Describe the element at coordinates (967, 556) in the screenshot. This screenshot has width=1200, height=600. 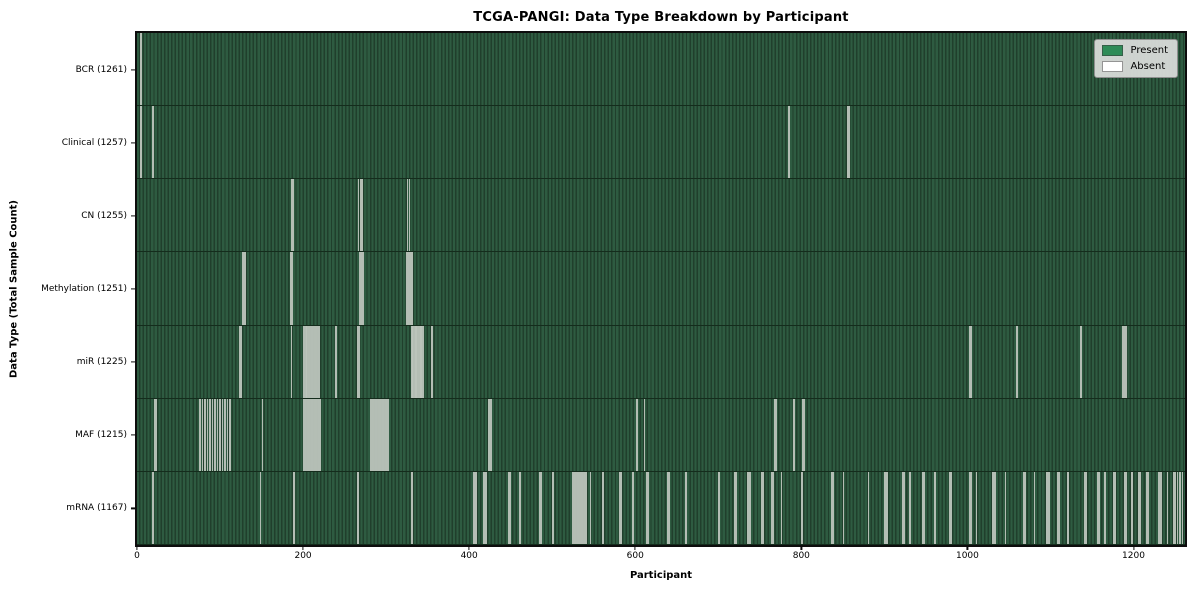
I see `x-tick-label: 1000` at that location.